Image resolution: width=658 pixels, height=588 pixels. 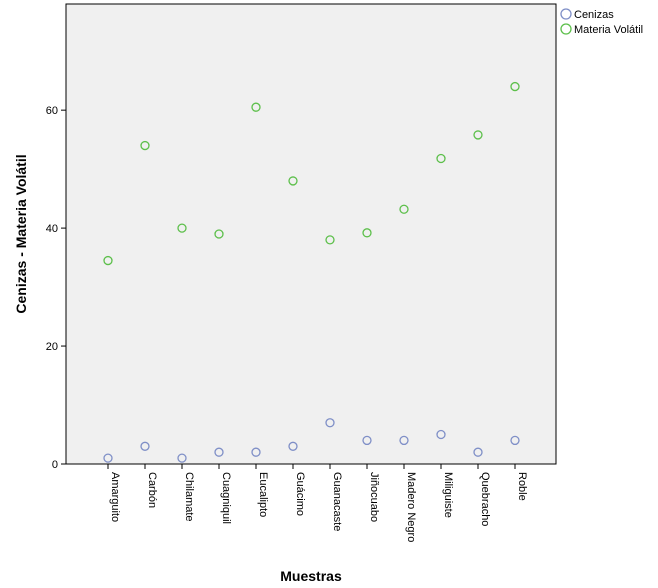 What do you see at coordinates (55, 465) in the screenshot?
I see `y-tick-label-0: 0` at bounding box center [55, 465].